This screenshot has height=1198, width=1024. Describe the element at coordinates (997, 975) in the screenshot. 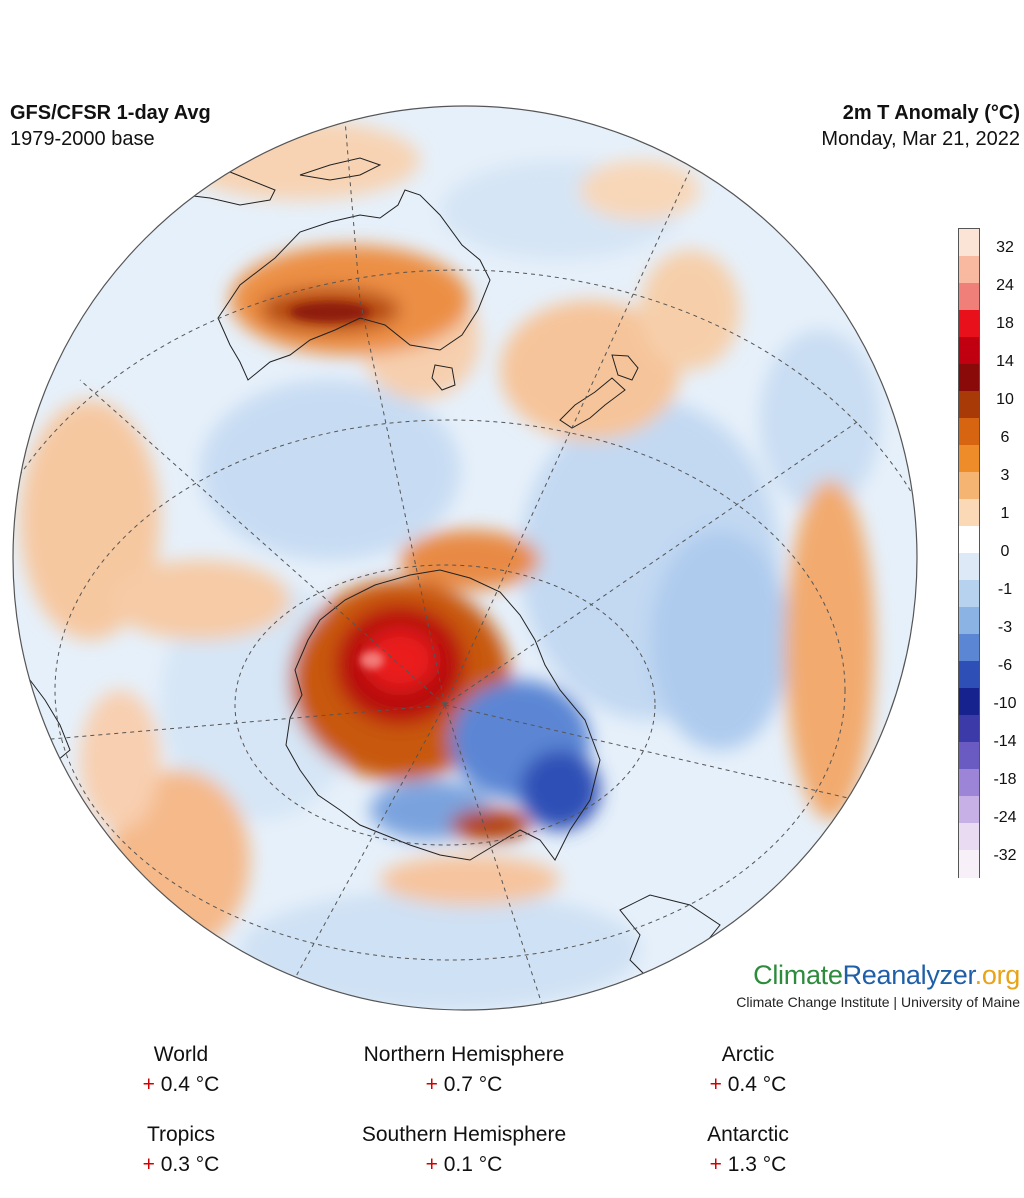

I see `logo-part-org: .org` at that location.